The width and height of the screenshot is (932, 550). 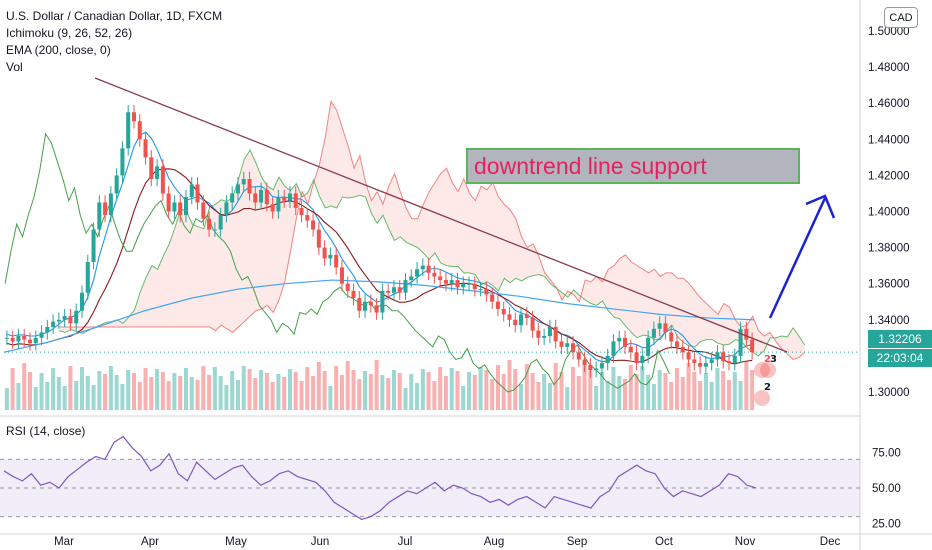 I want to click on volume-legend: Vol, so click(x=14, y=67).